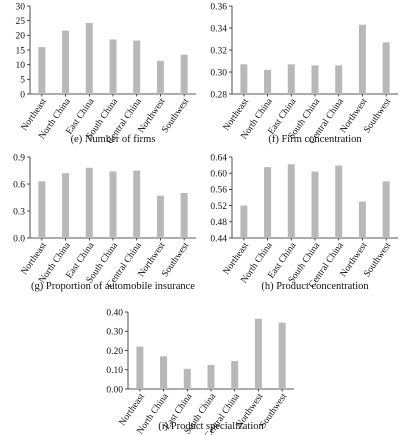 The image size is (404, 435). Describe the element at coordinates (19, 212) in the screenshot. I see `y-tick-label: 0.3` at that location.